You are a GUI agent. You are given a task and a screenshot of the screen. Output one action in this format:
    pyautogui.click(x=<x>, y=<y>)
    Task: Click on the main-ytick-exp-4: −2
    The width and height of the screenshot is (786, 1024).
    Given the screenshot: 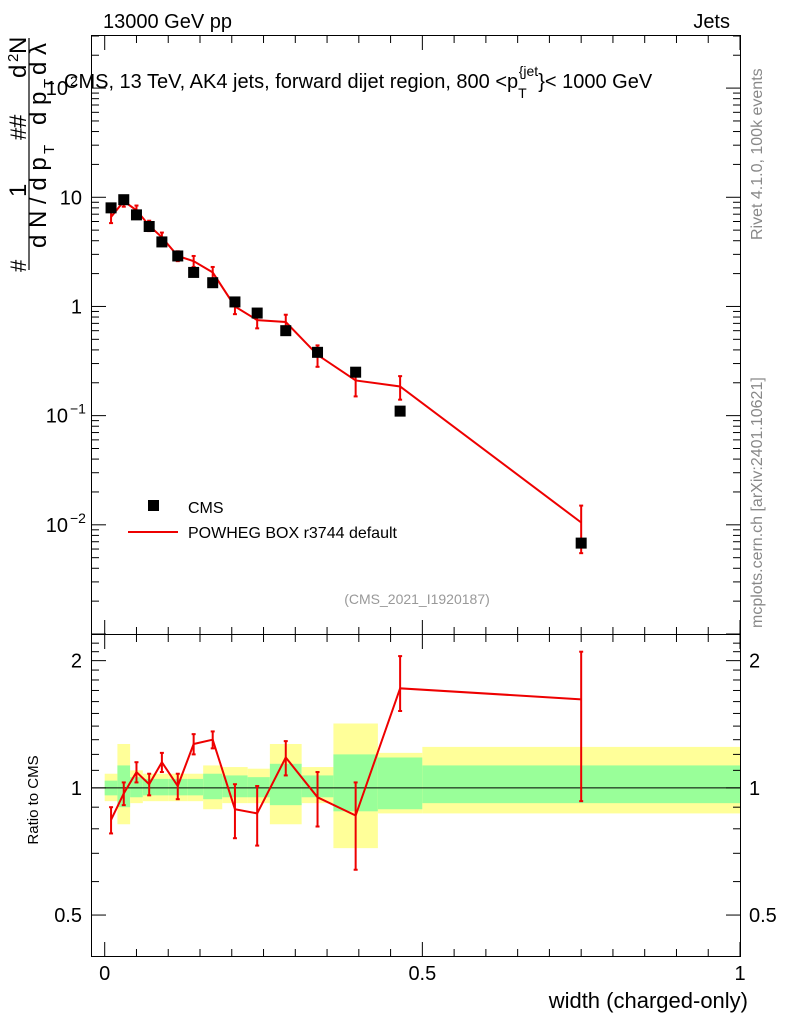 What is the action you would take?
    pyautogui.click(x=78, y=518)
    